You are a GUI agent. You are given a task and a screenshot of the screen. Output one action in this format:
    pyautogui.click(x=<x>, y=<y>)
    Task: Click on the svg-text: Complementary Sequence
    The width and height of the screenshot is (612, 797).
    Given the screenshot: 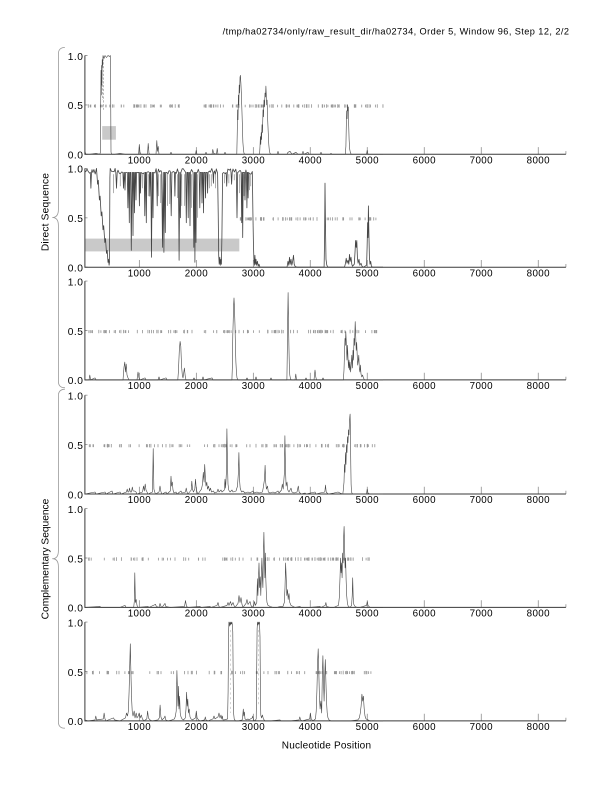 What is the action you would take?
    pyautogui.click(x=46, y=558)
    